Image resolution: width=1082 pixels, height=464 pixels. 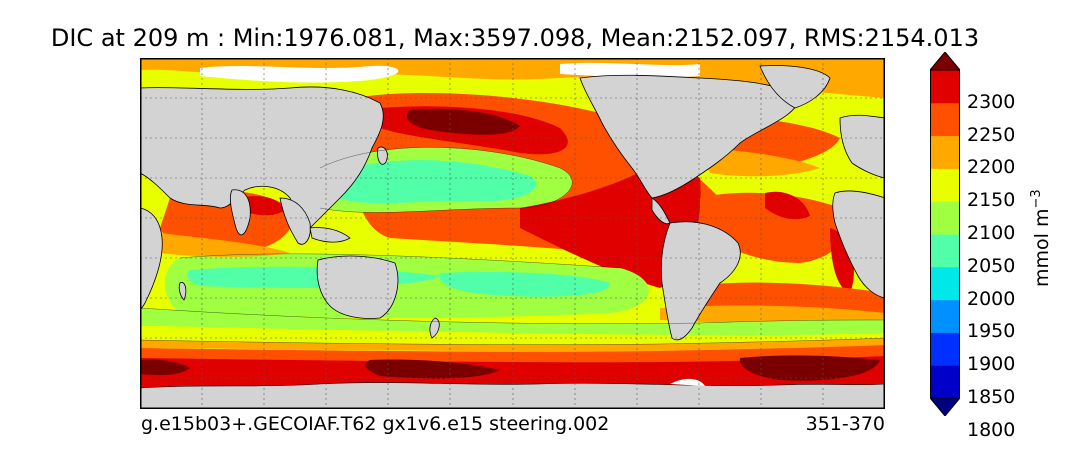 I want to click on australia-landmass, so click(x=357, y=287).